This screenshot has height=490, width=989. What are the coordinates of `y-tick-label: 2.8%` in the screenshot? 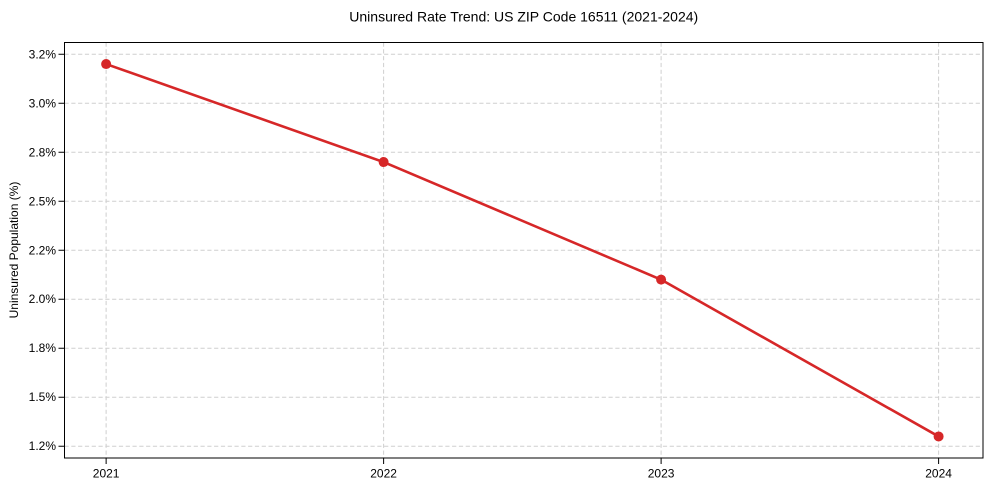 It's located at (43, 152).